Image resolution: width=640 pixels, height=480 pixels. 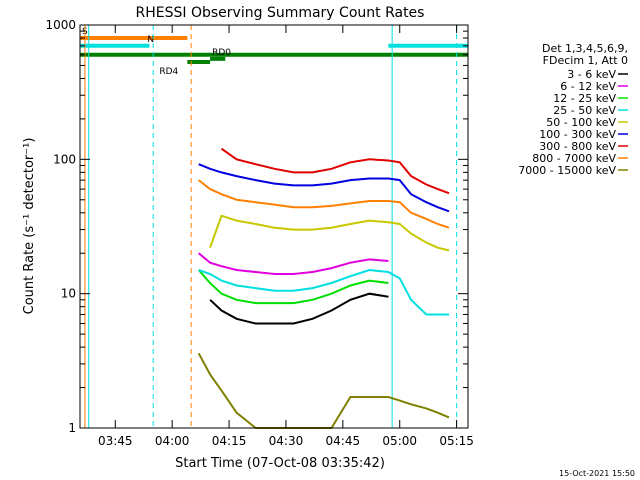 What do you see at coordinates (168, 72) in the screenshot?
I see `flag-bar-label: RD4` at bounding box center [168, 72].